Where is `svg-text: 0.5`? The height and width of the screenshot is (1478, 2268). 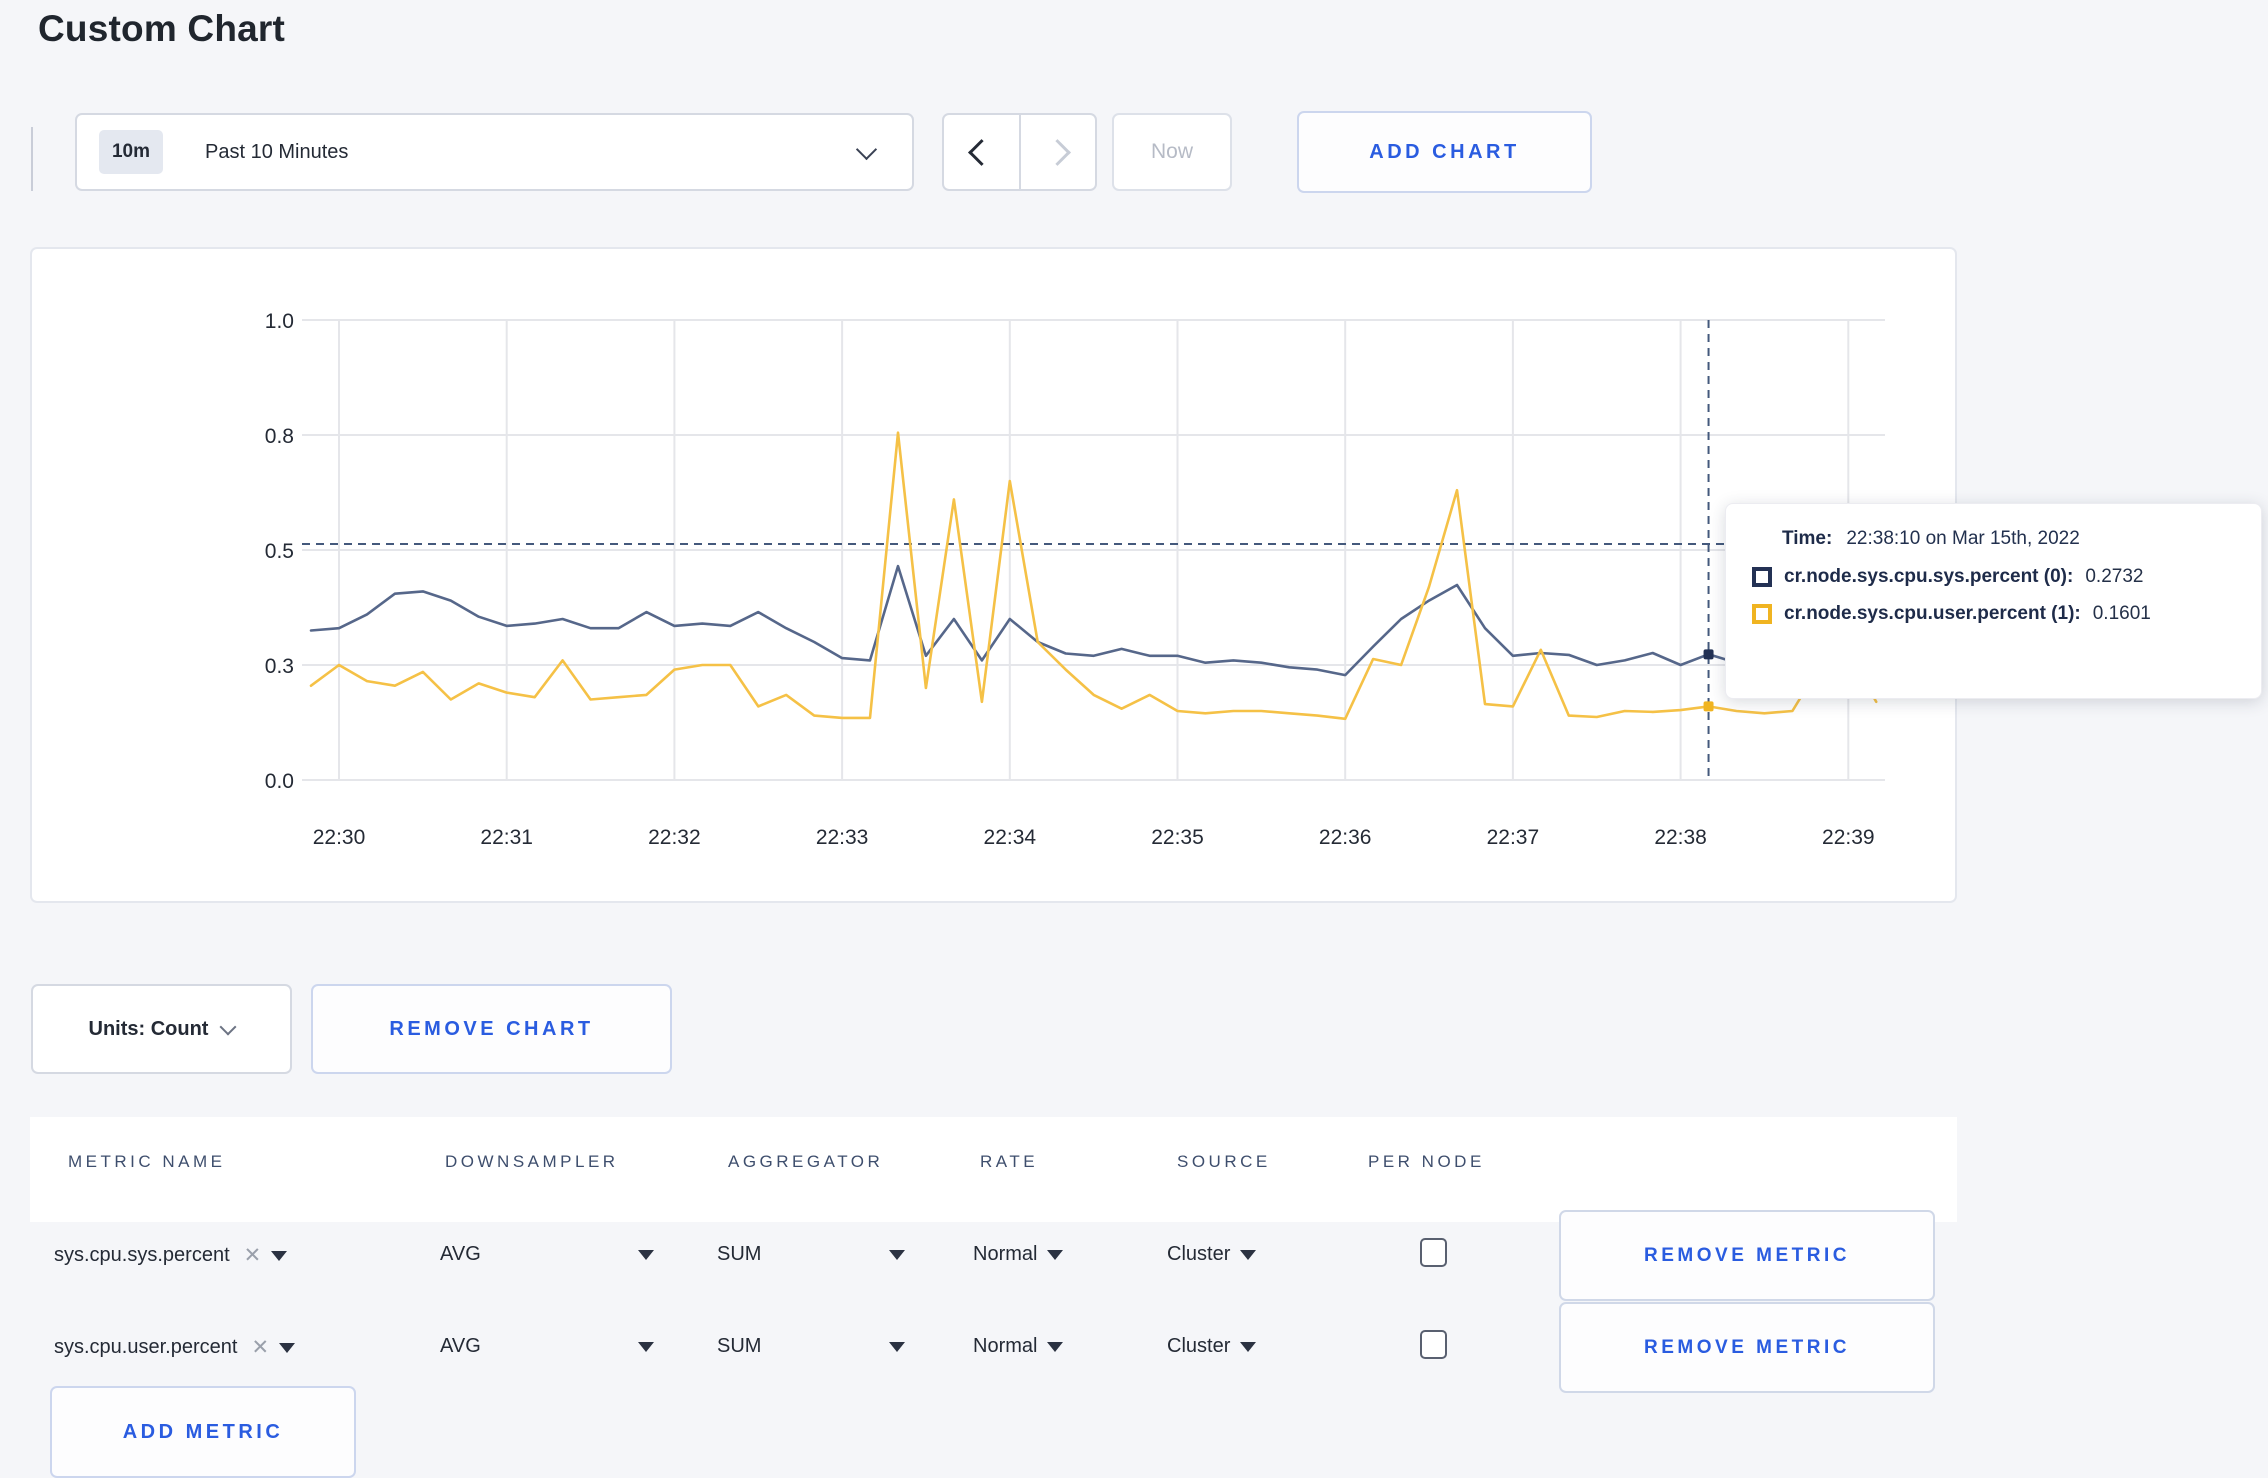 svg-text: 0.5 is located at coordinates (279, 551).